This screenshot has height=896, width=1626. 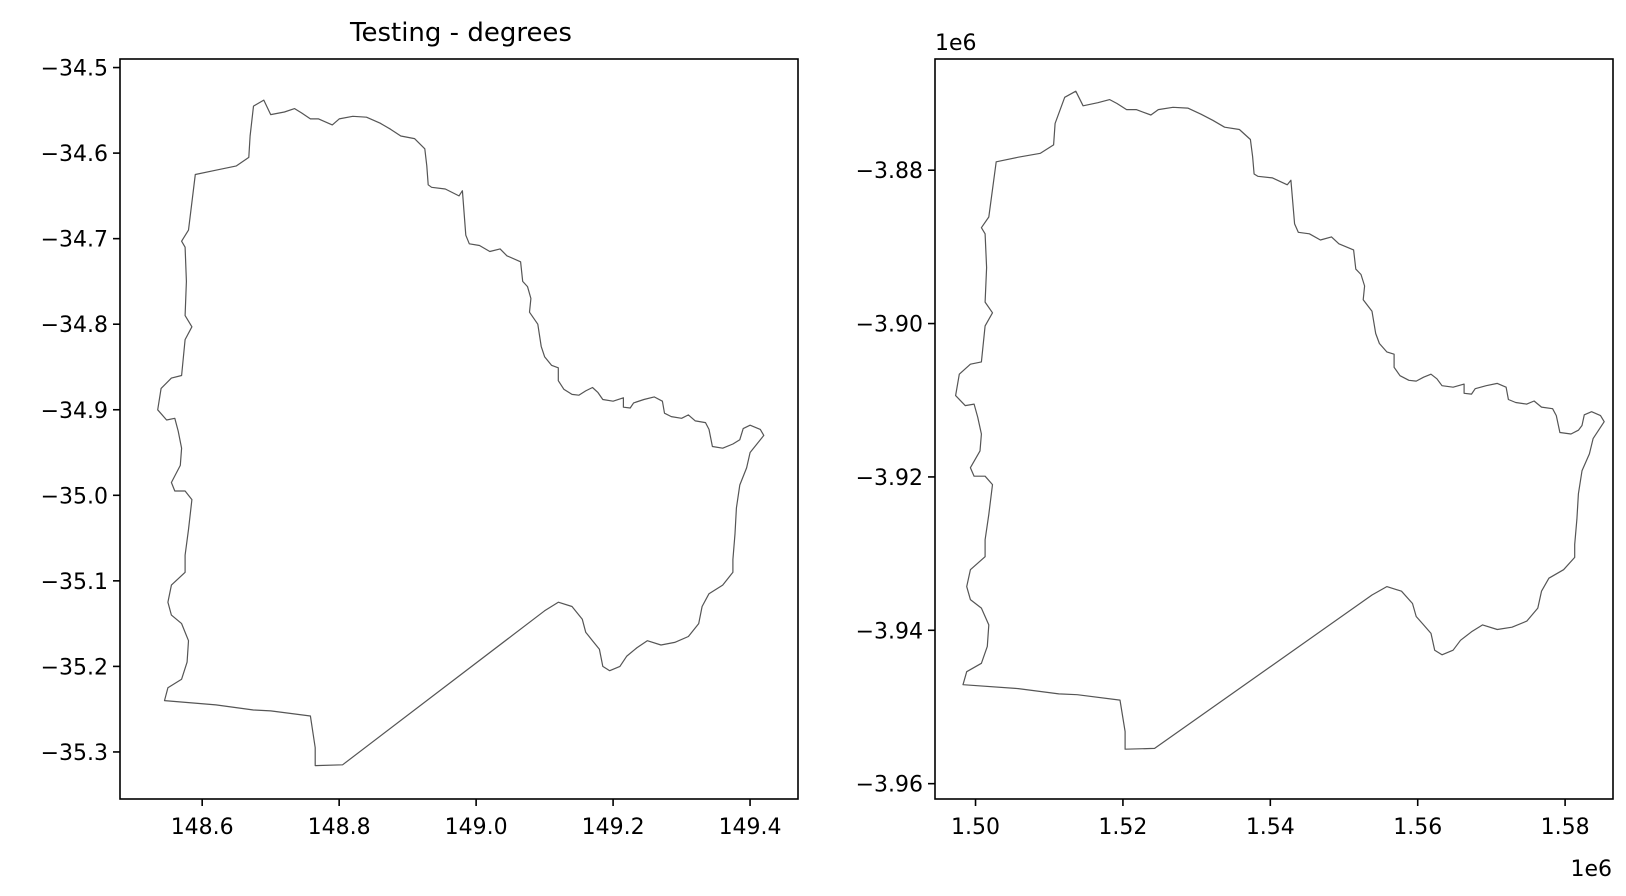 I want to click on left-y-tick-label: −34.7, so click(x=74, y=240).